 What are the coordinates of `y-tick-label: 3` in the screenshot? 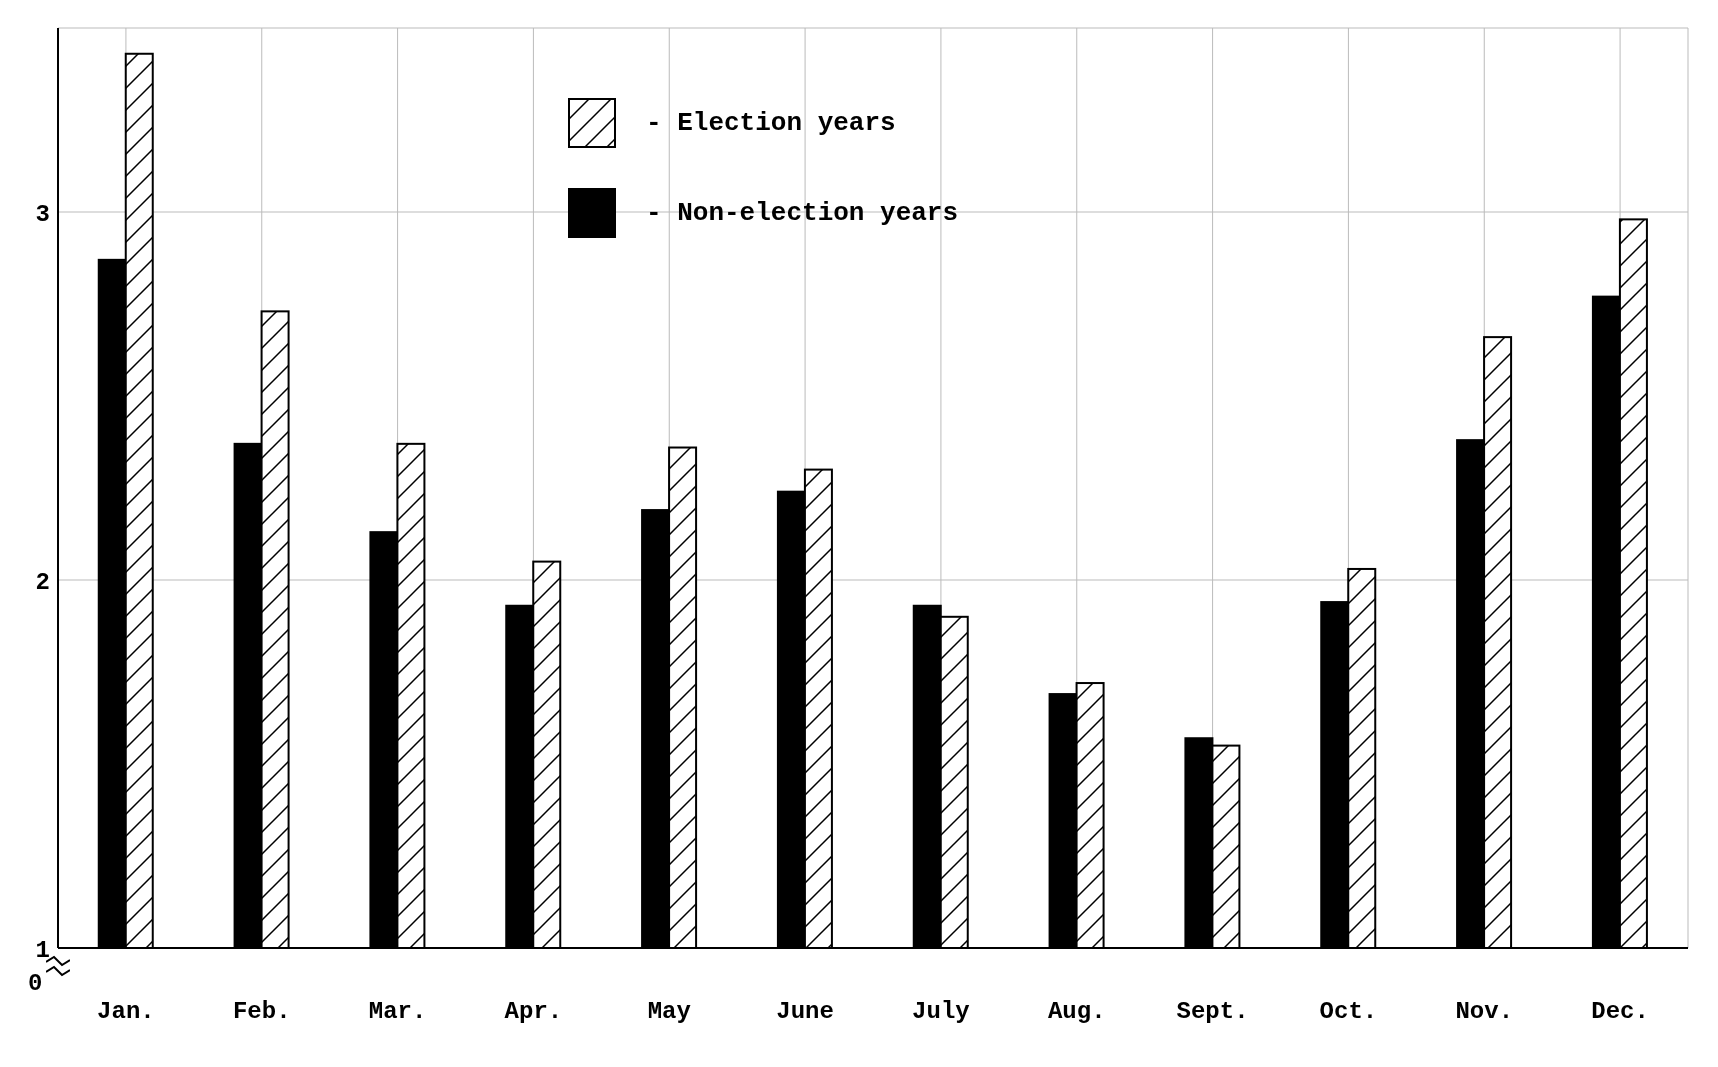 It's located at (42, 214).